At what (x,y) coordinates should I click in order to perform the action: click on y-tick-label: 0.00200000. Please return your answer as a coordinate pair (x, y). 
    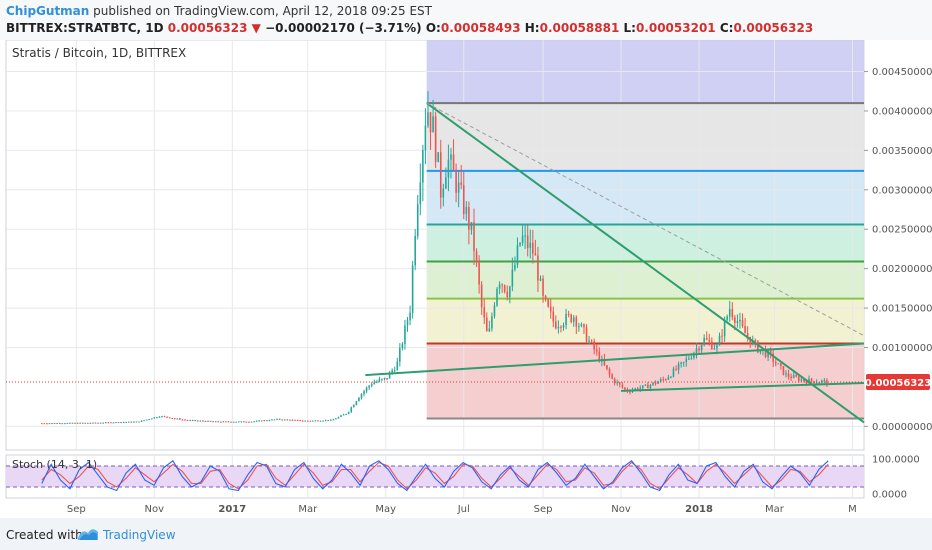
    Looking at the image, I should click on (902, 269).